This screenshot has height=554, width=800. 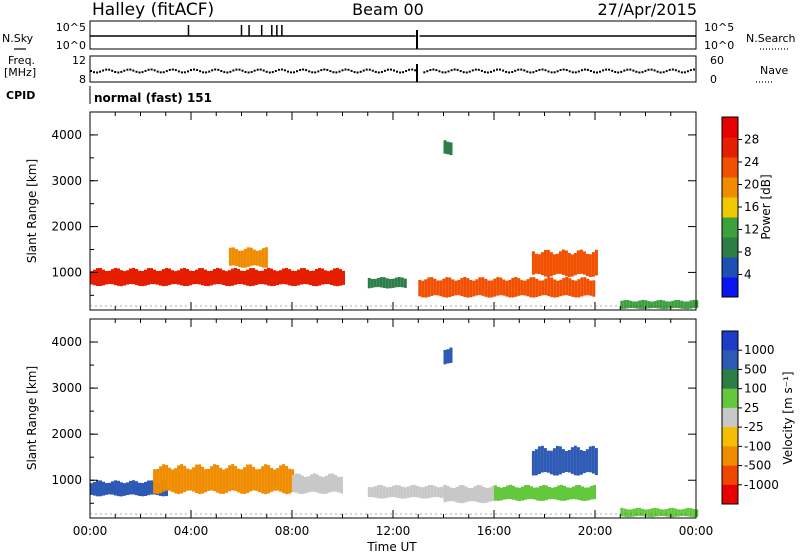 What do you see at coordinates (747, 207) in the screenshot?
I see `power-colorbar: 28 24 20 16 12 8 4 Power [dB]` at bounding box center [747, 207].